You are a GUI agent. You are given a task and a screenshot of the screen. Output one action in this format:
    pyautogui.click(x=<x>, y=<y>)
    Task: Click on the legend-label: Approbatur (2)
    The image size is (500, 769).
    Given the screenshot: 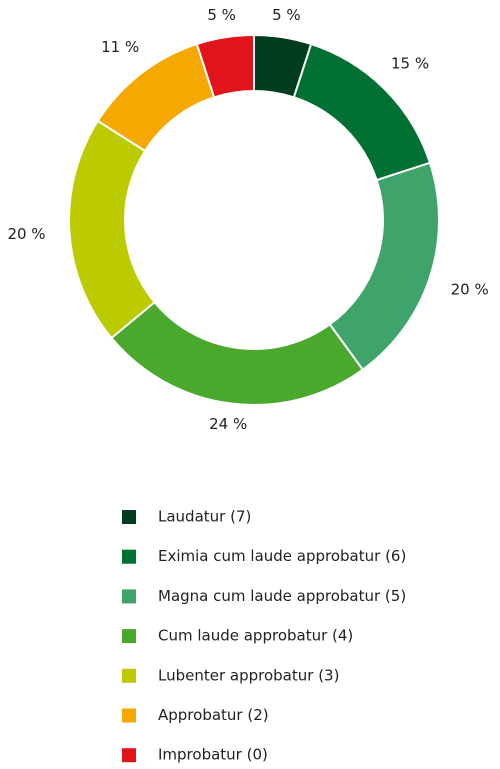 What is the action you would take?
    pyautogui.click(x=213, y=715)
    